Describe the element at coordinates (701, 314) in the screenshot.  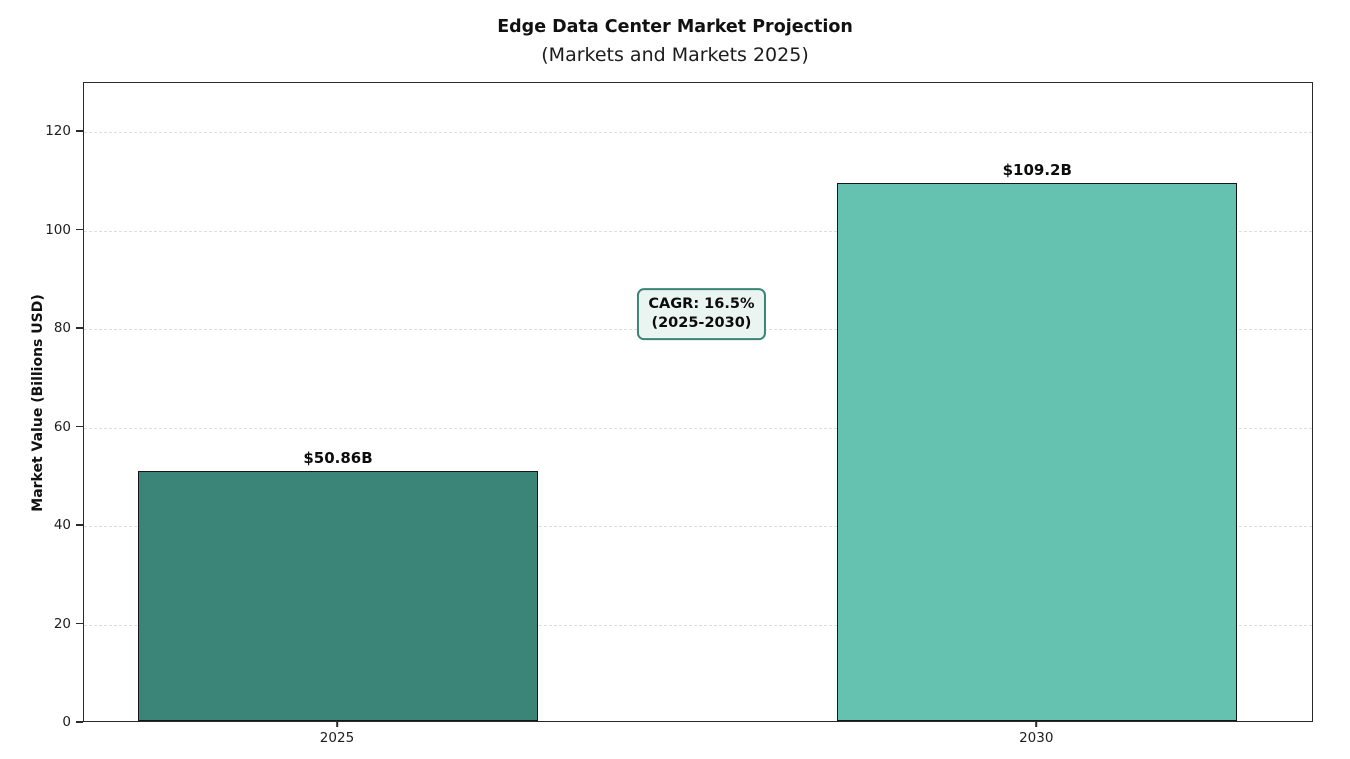
I see `cagr-annotation-box: CAGR: 16.5% (2025-2030)` at that location.